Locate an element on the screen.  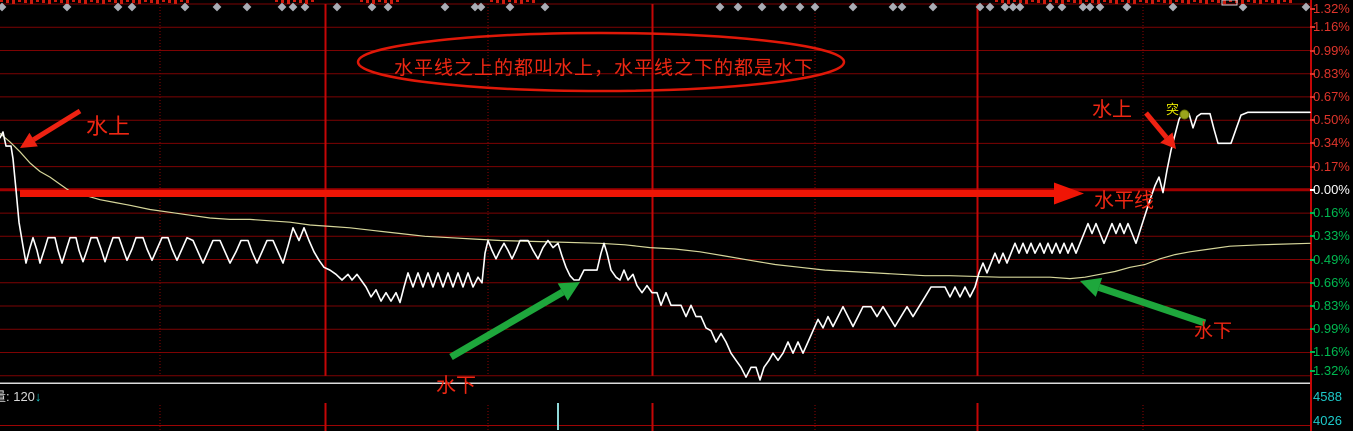
annotation-ellipse is located at coordinates (601, 62).